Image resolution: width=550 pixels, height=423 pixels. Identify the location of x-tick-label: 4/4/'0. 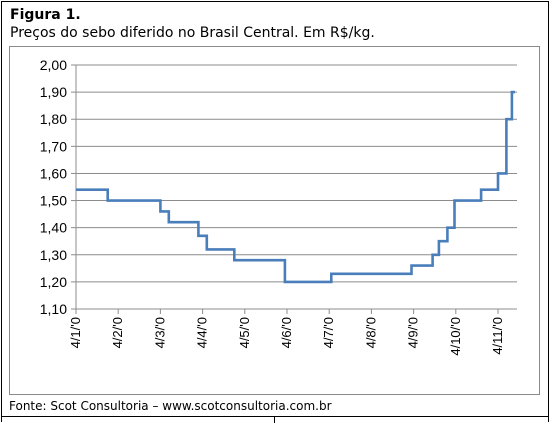
(202, 332).